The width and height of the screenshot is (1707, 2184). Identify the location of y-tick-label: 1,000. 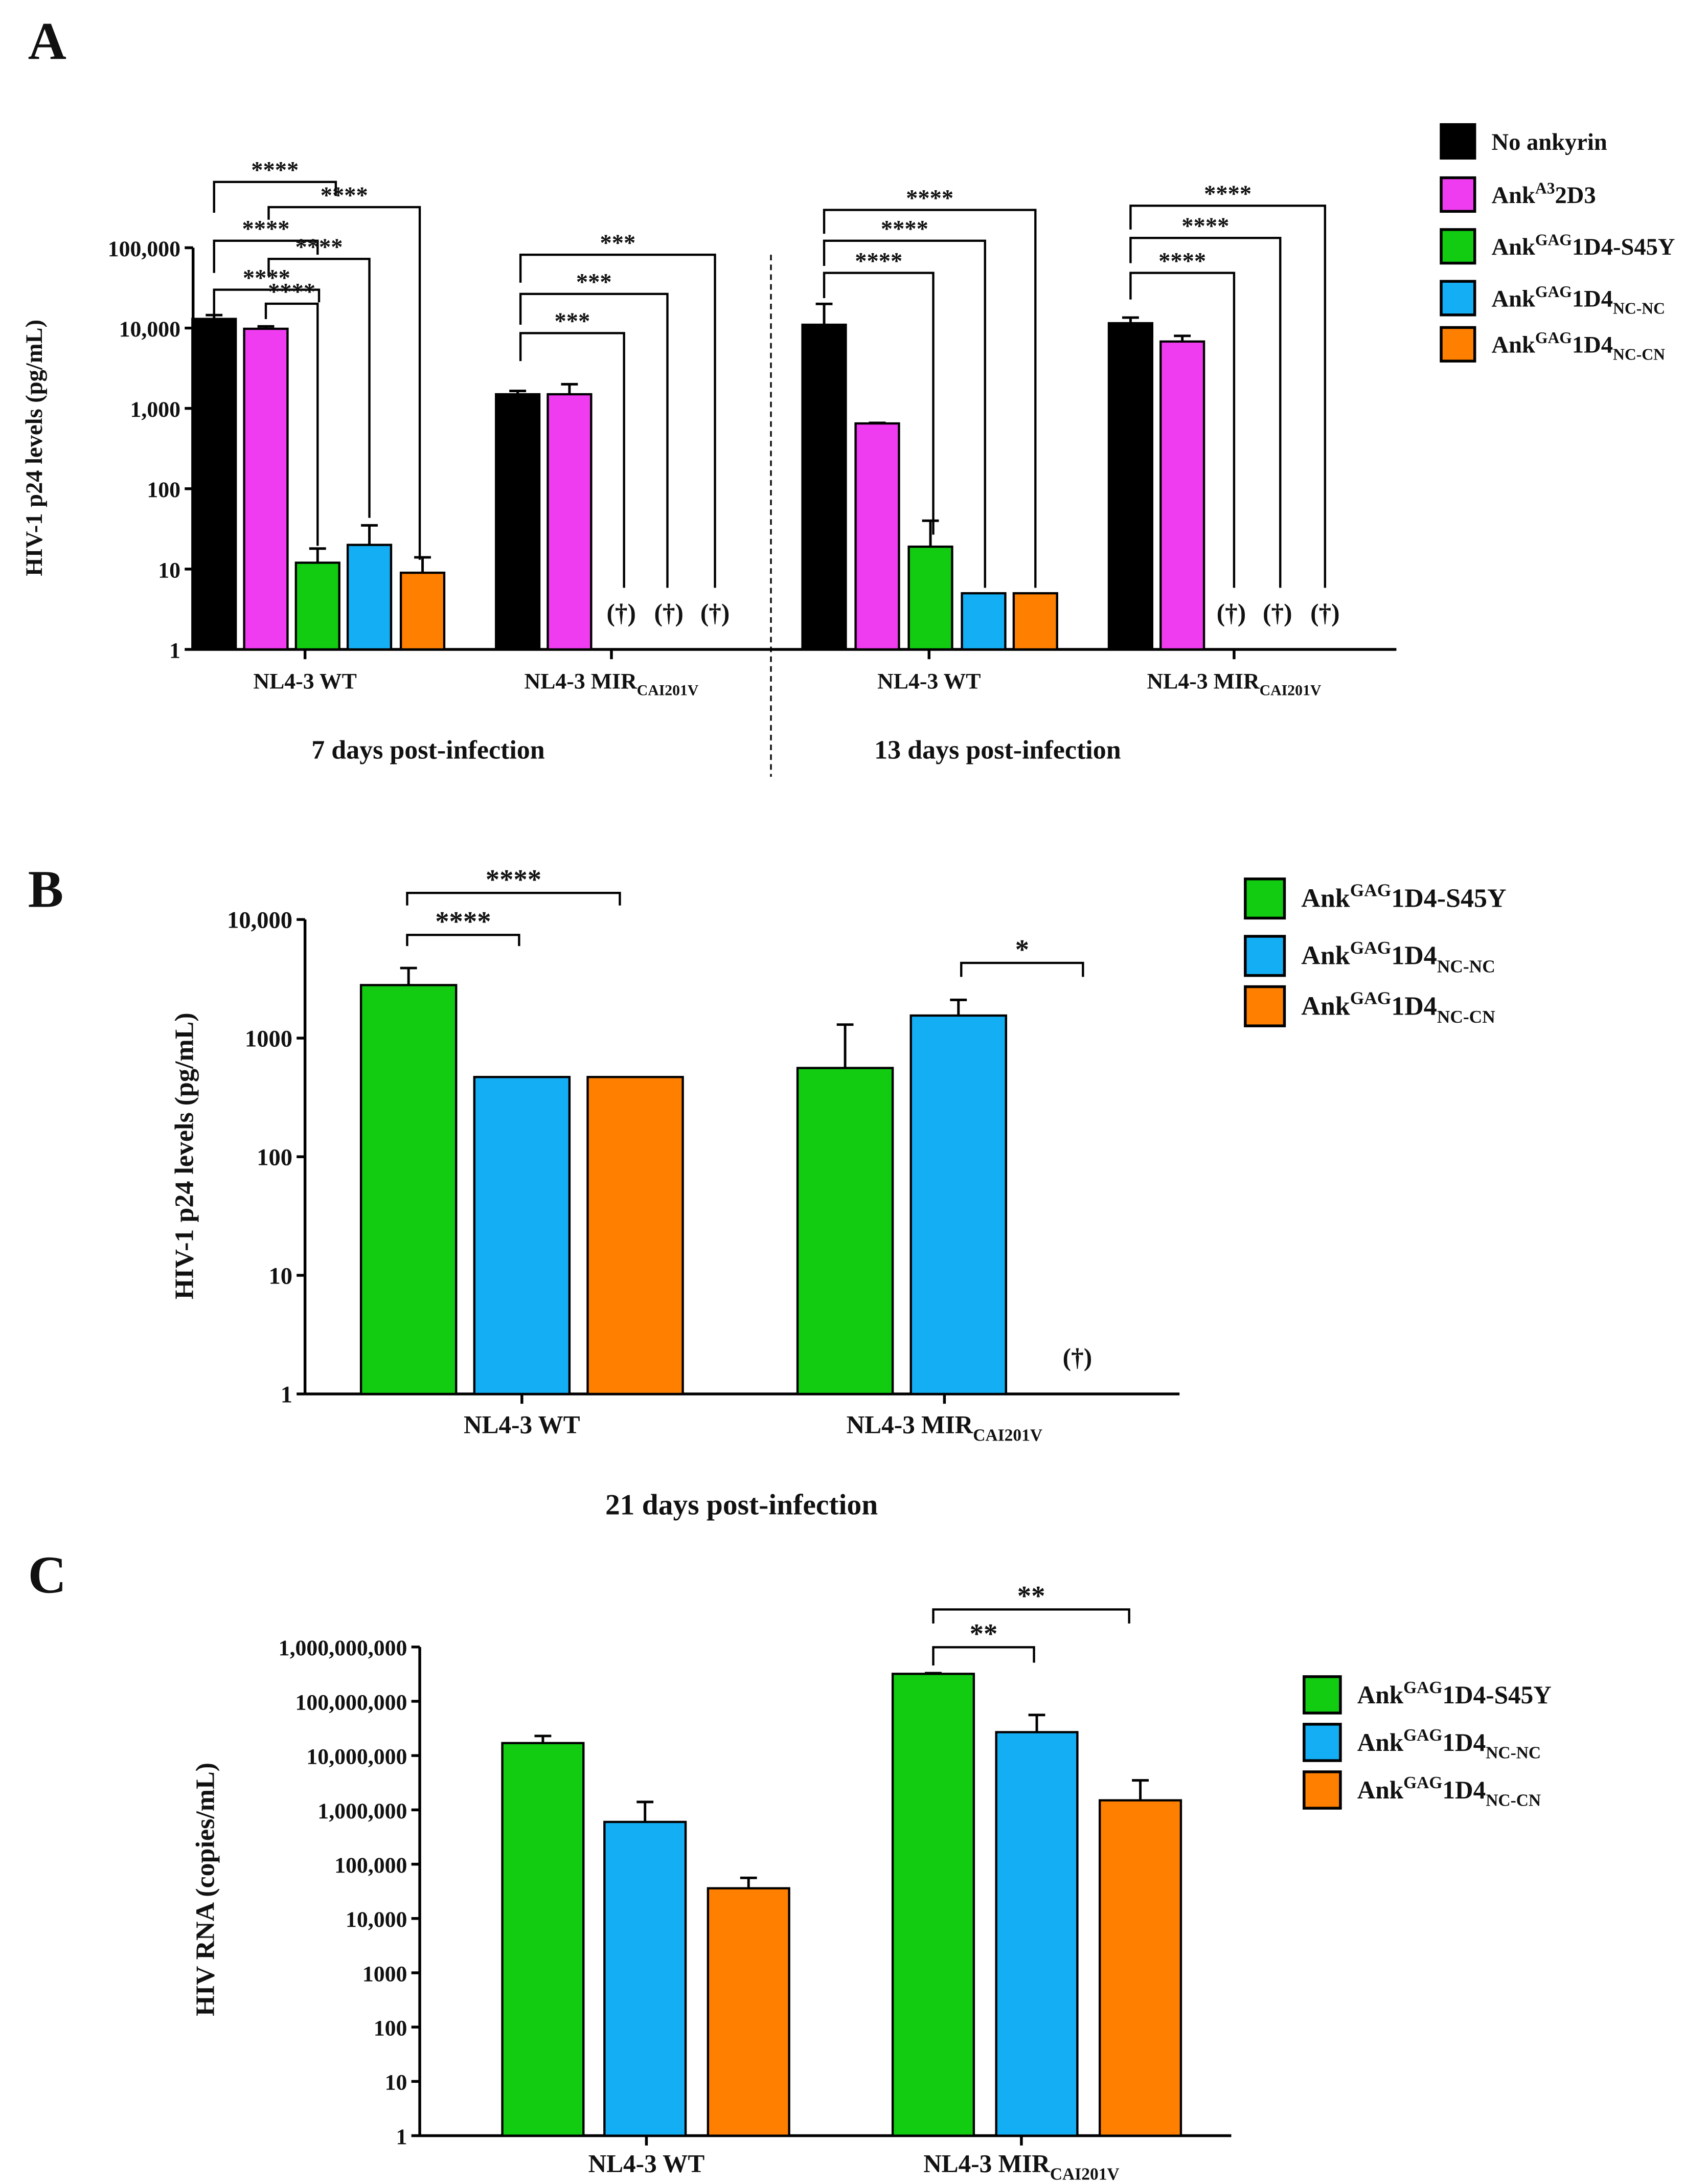
(155, 409).